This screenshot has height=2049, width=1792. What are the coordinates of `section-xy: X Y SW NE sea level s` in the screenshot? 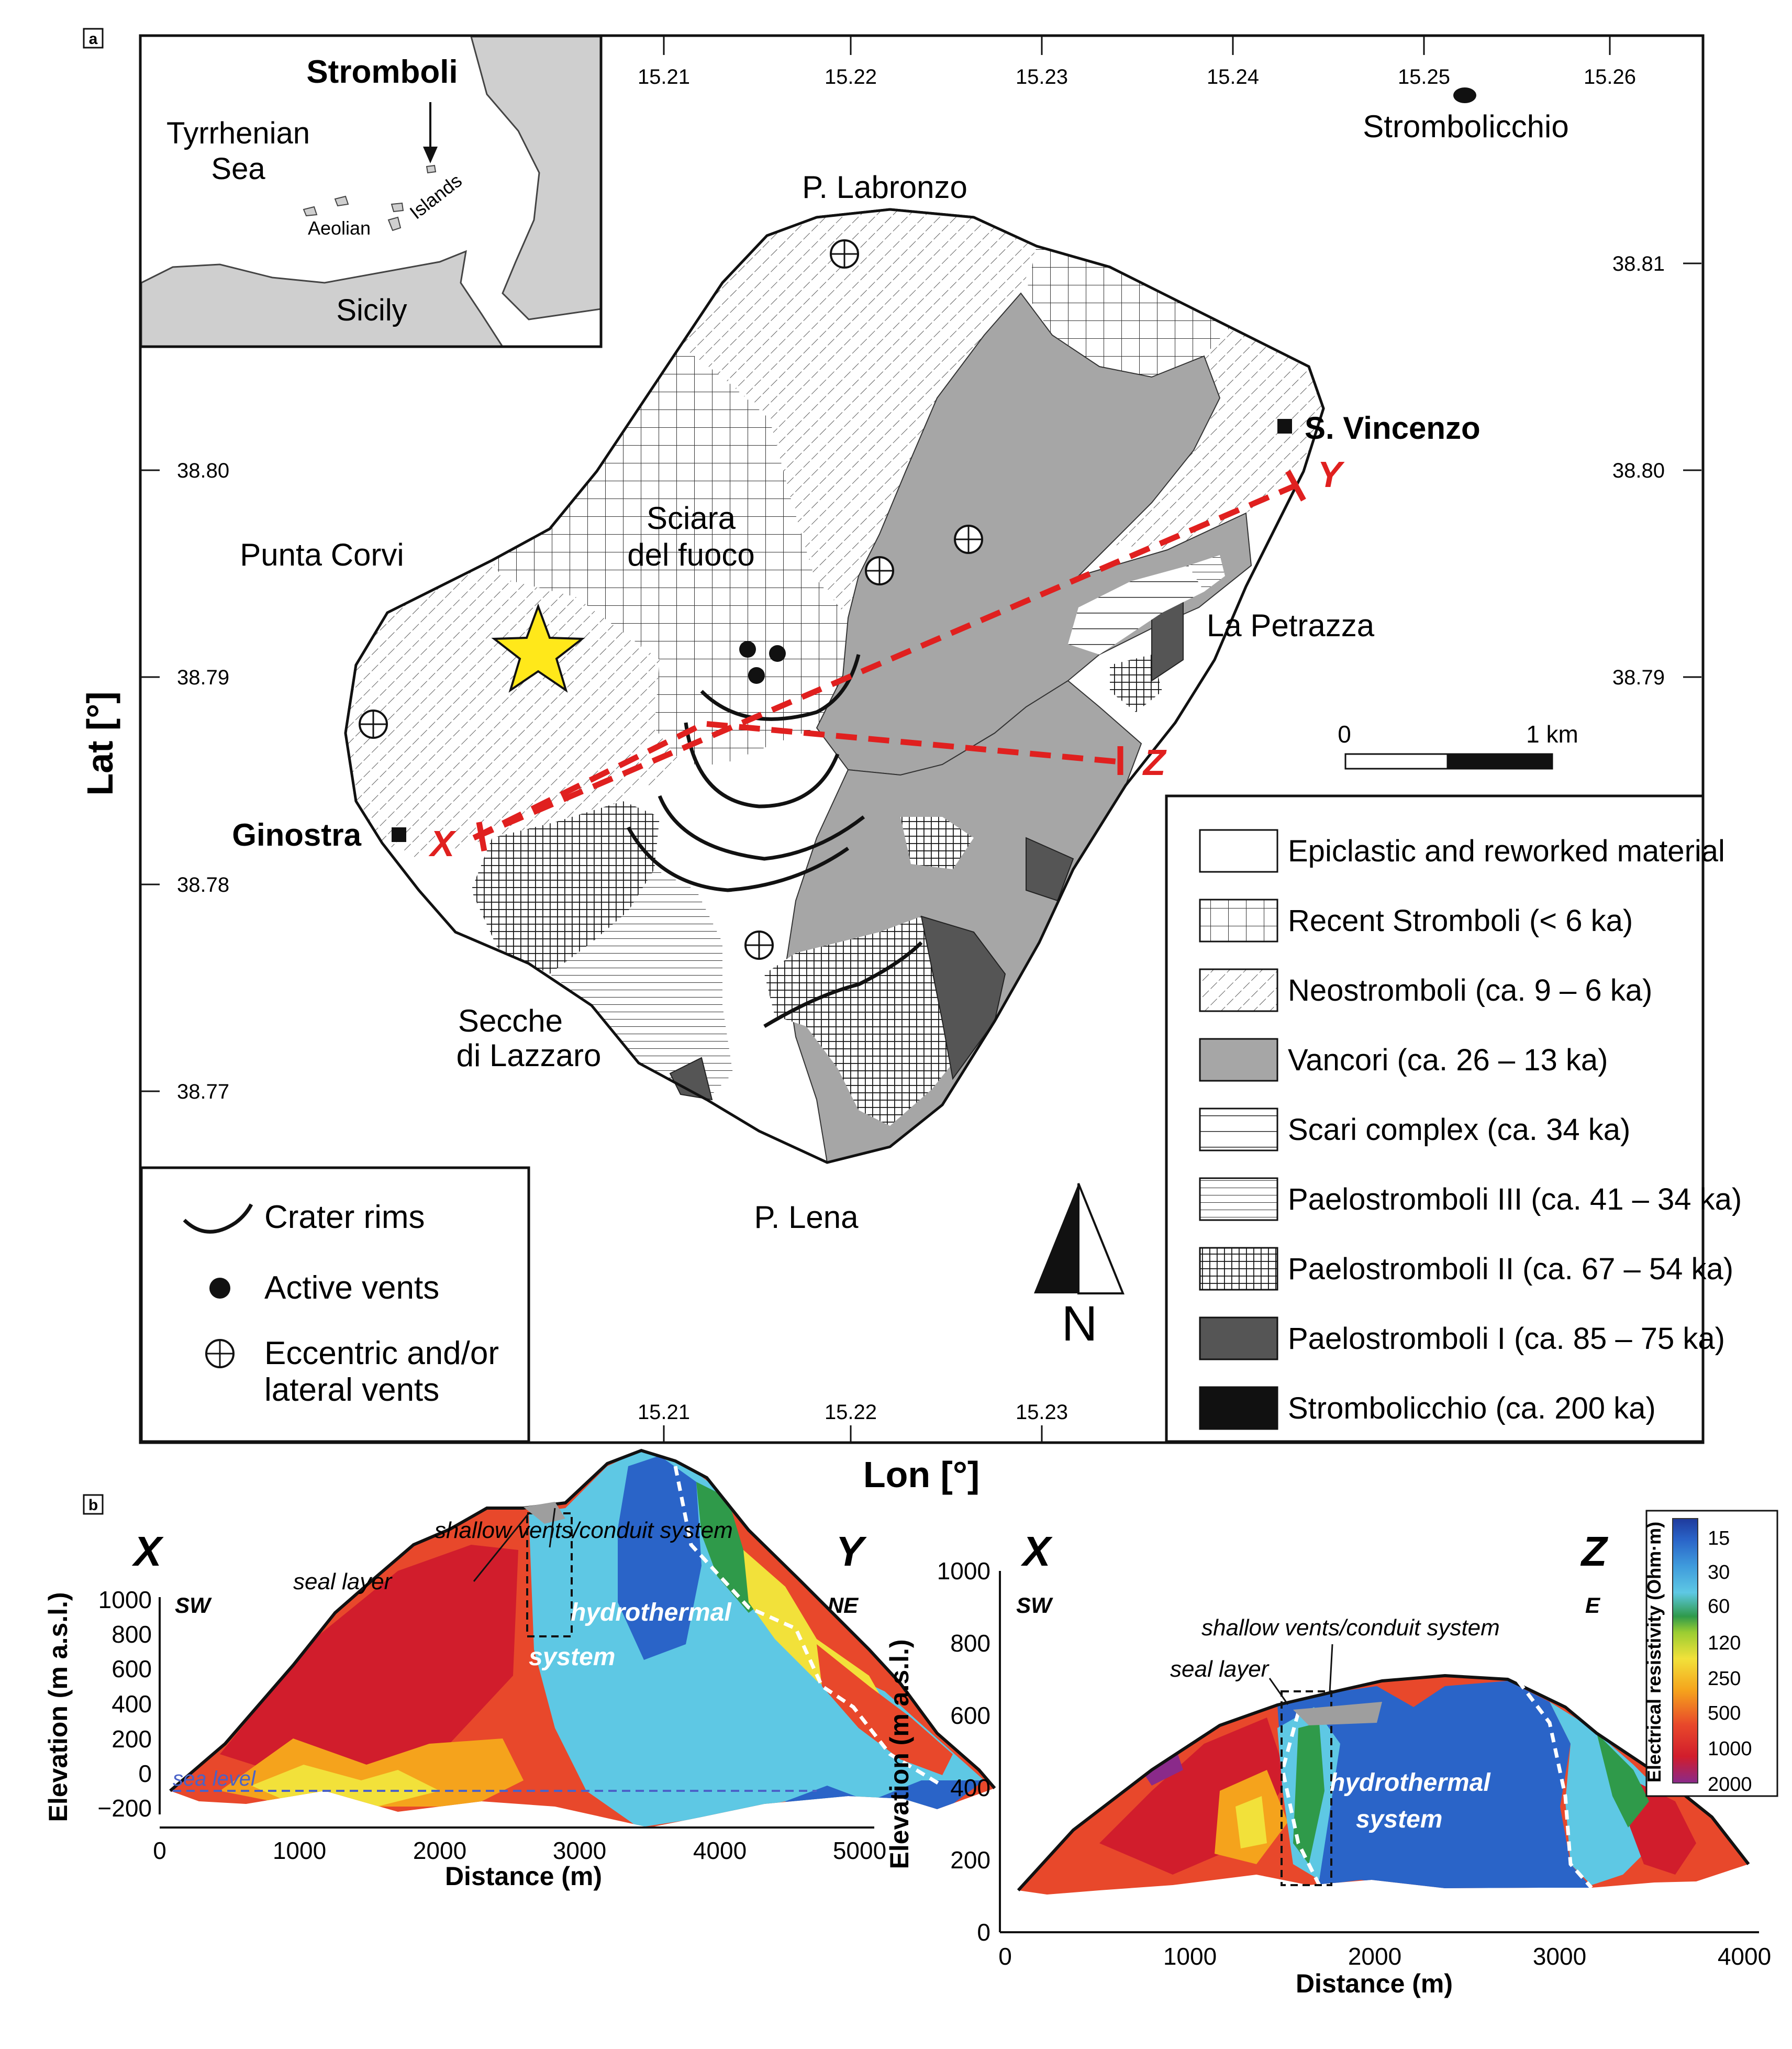 It's located at (519, 1669).